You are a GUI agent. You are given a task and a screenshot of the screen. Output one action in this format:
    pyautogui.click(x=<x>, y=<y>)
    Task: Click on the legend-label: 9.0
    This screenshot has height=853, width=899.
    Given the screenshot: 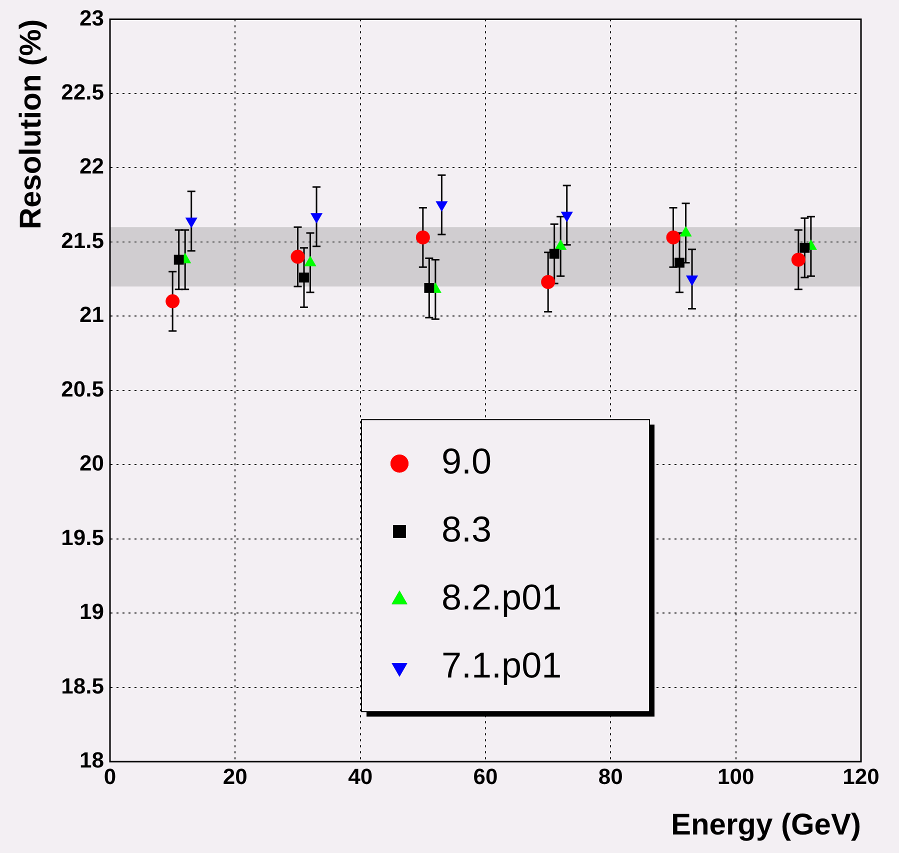 What is the action you would take?
    pyautogui.click(x=467, y=461)
    